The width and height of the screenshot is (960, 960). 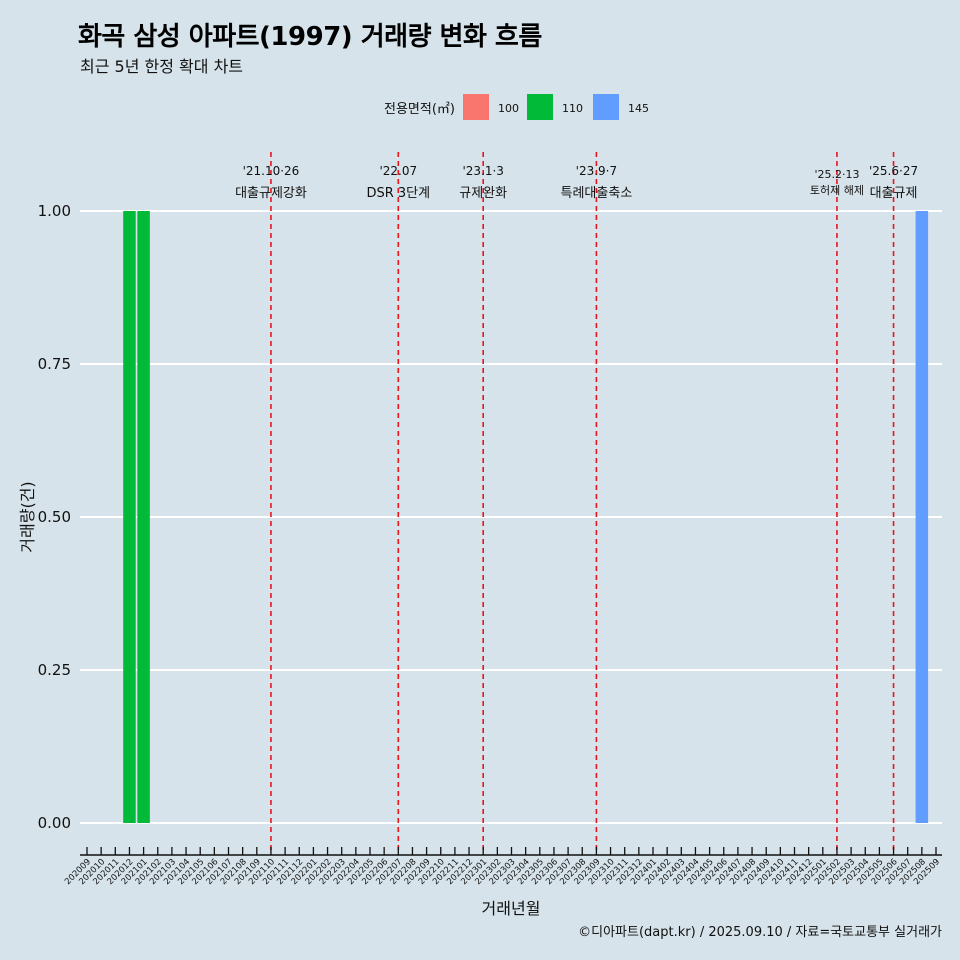 I want to click on y-tick-label: 0.50, so click(x=54, y=517).